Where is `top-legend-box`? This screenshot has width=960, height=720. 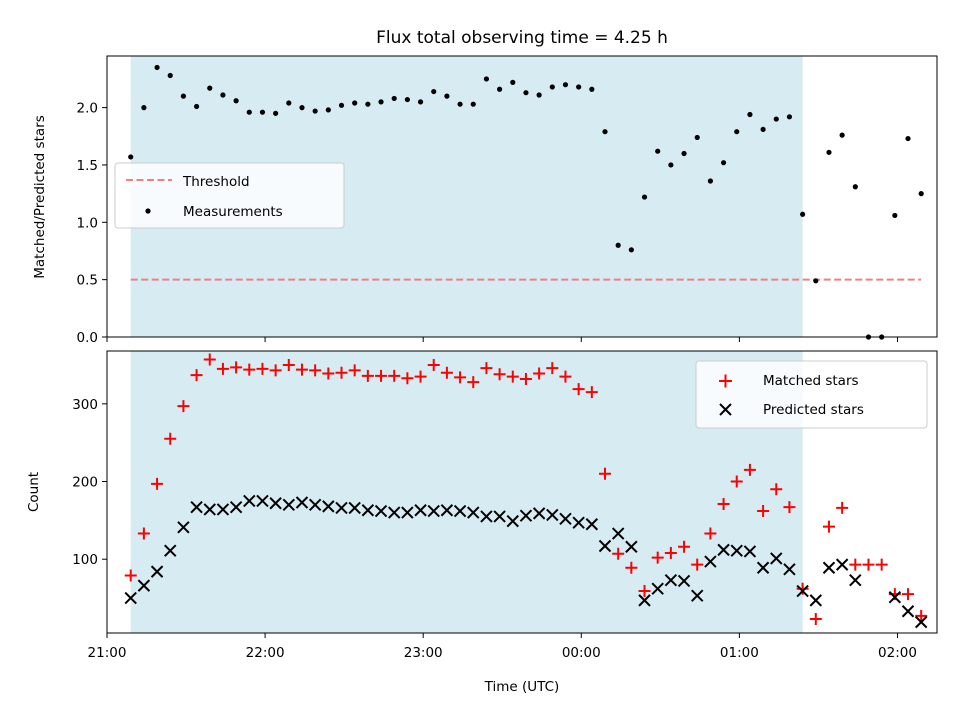 top-legend-box is located at coordinates (229, 195).